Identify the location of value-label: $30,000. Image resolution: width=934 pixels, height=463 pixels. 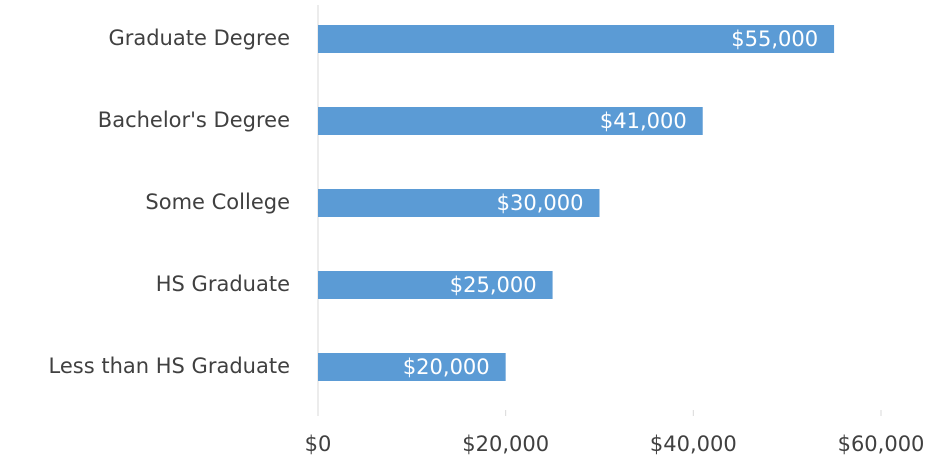
(540, 203).